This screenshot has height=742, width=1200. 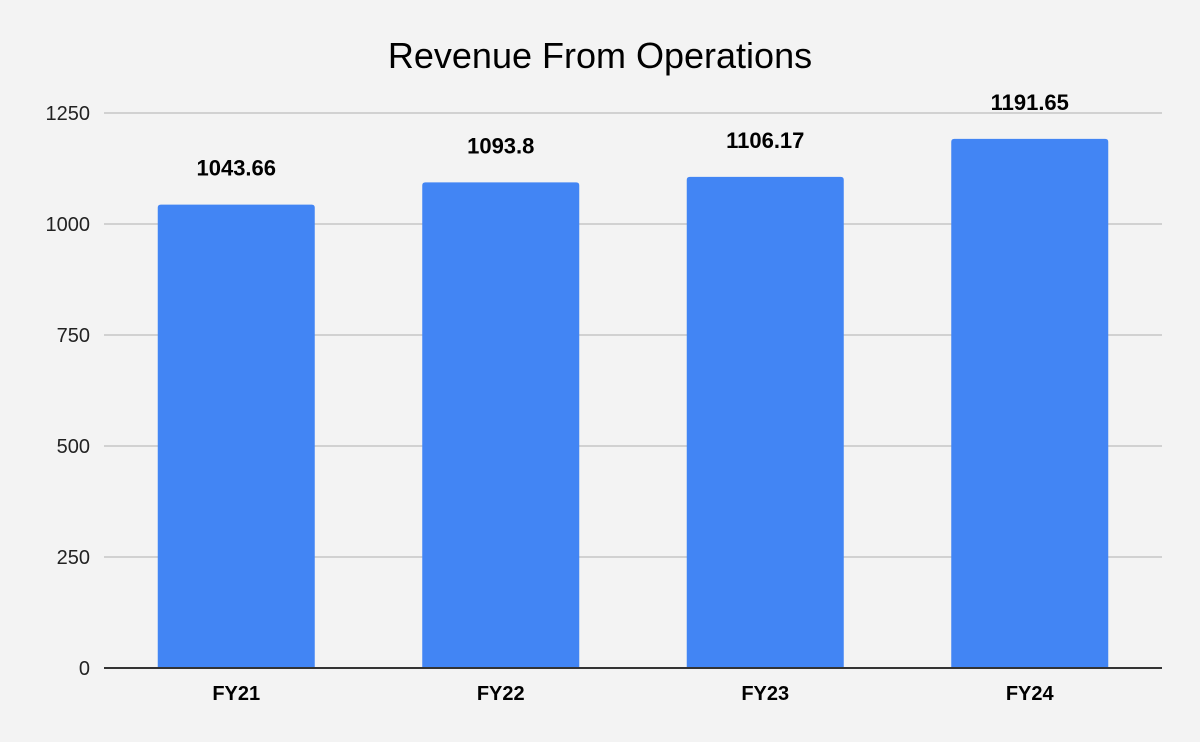 What do you see at coordinates (501, 694) in the screenshot?
I see `x-tick-label-fy22: FY22` at bounding box center [501, 694].